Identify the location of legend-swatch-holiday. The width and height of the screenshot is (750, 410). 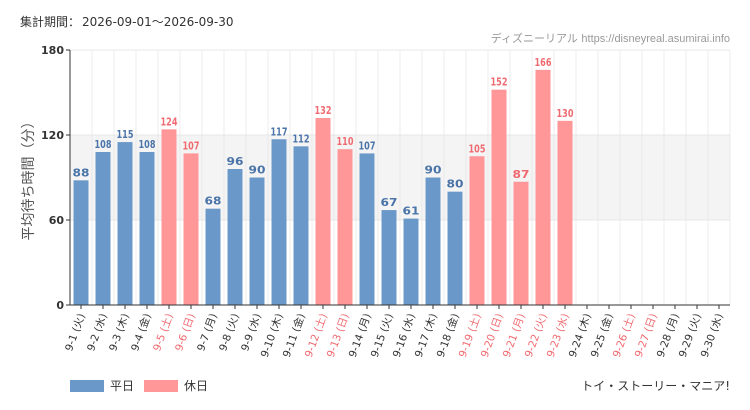
(161, 385).